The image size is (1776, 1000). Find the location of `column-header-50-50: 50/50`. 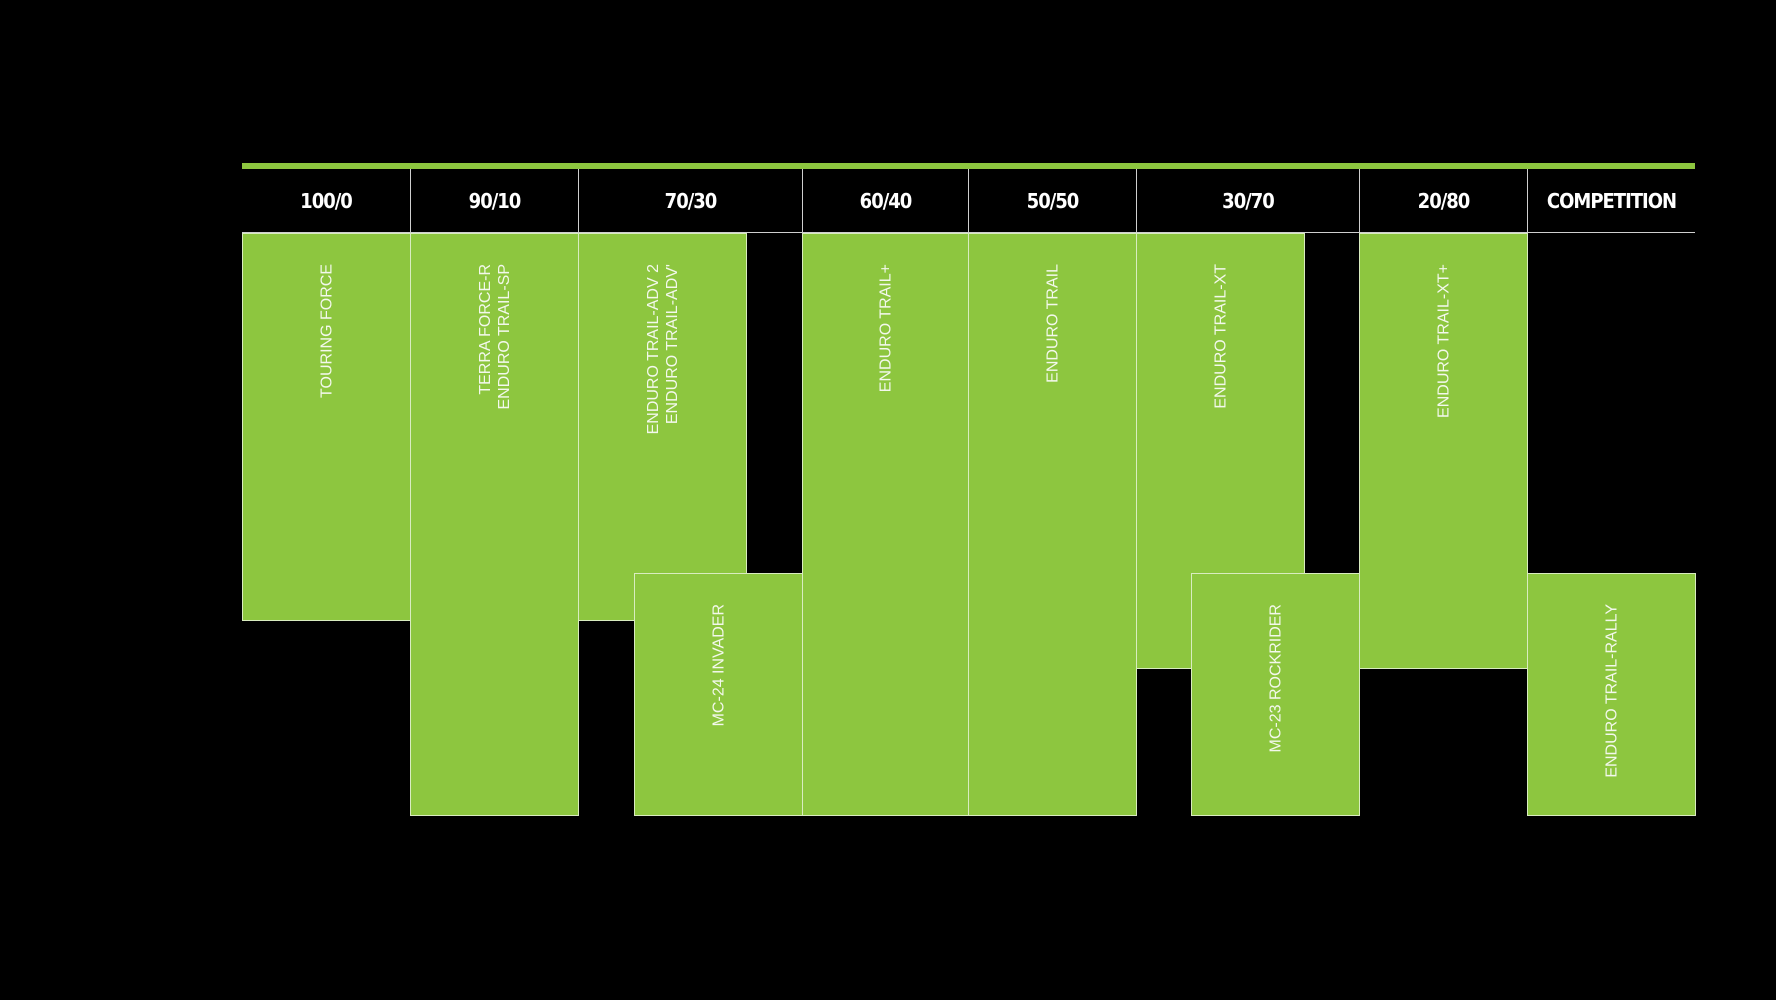

column-header-50-50: 50/50 is located at coordinates (1052, 201).